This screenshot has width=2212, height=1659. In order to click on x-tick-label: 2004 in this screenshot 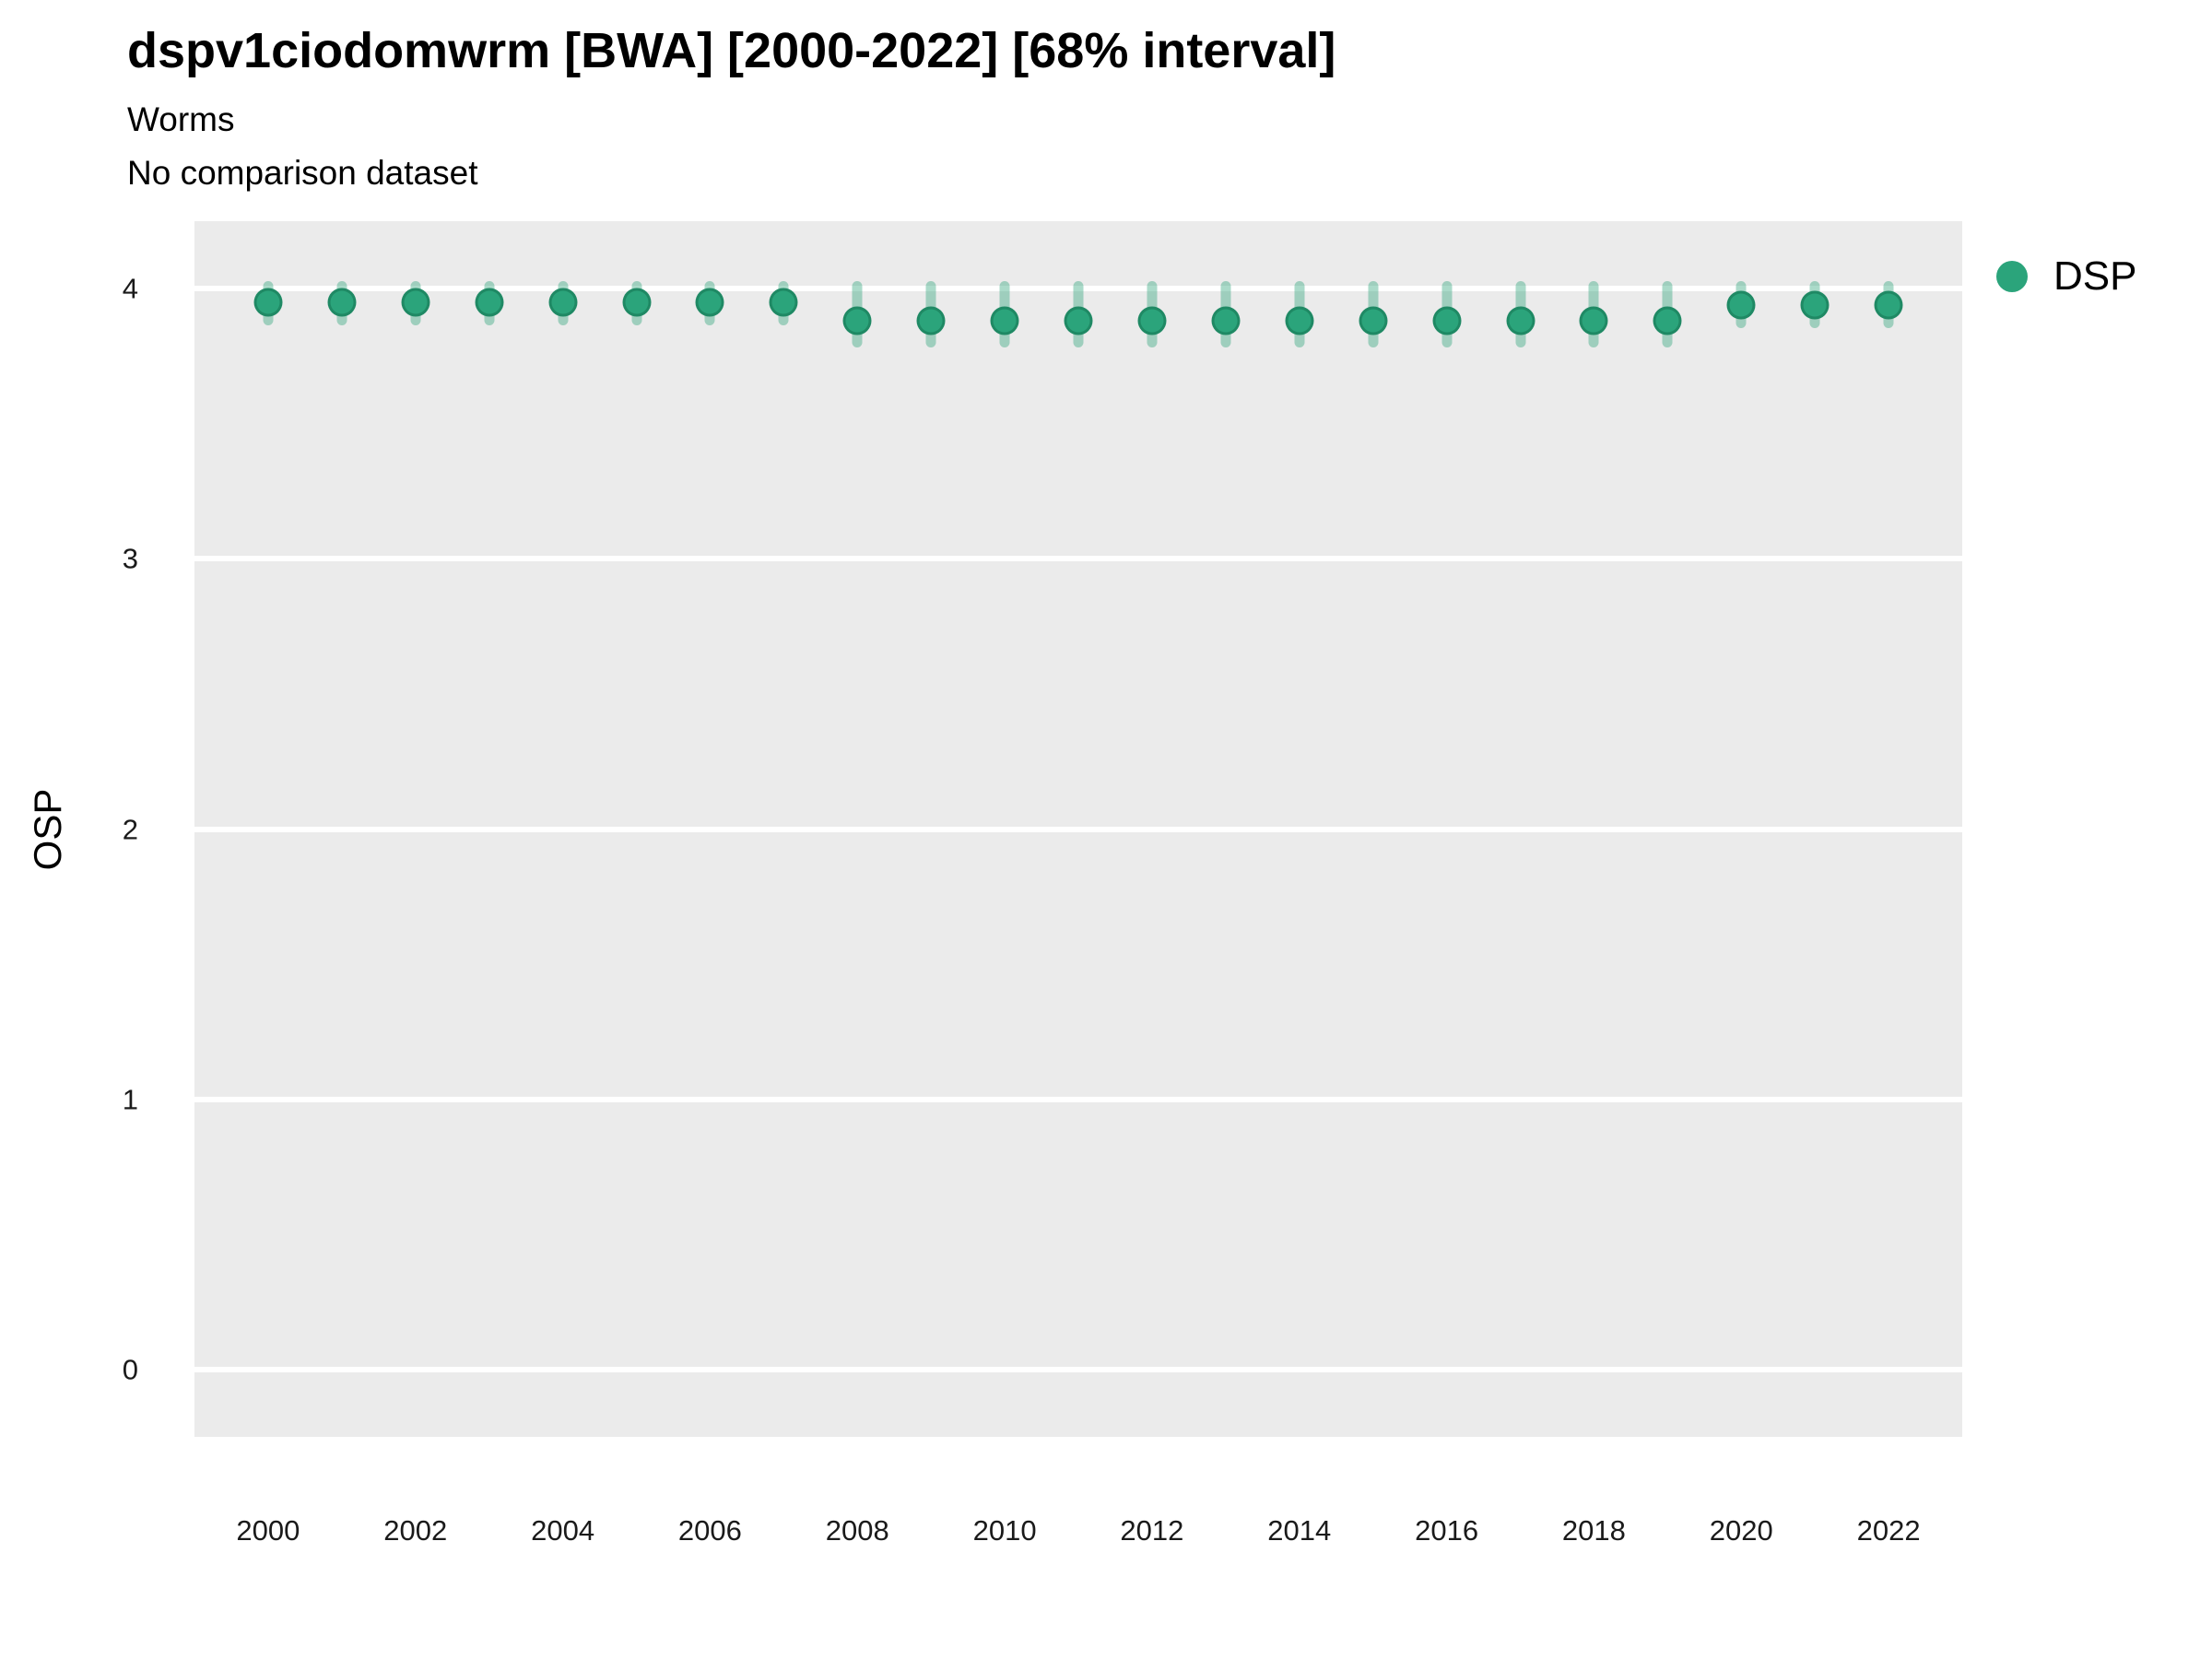, I will do `click(563, 1530)`.